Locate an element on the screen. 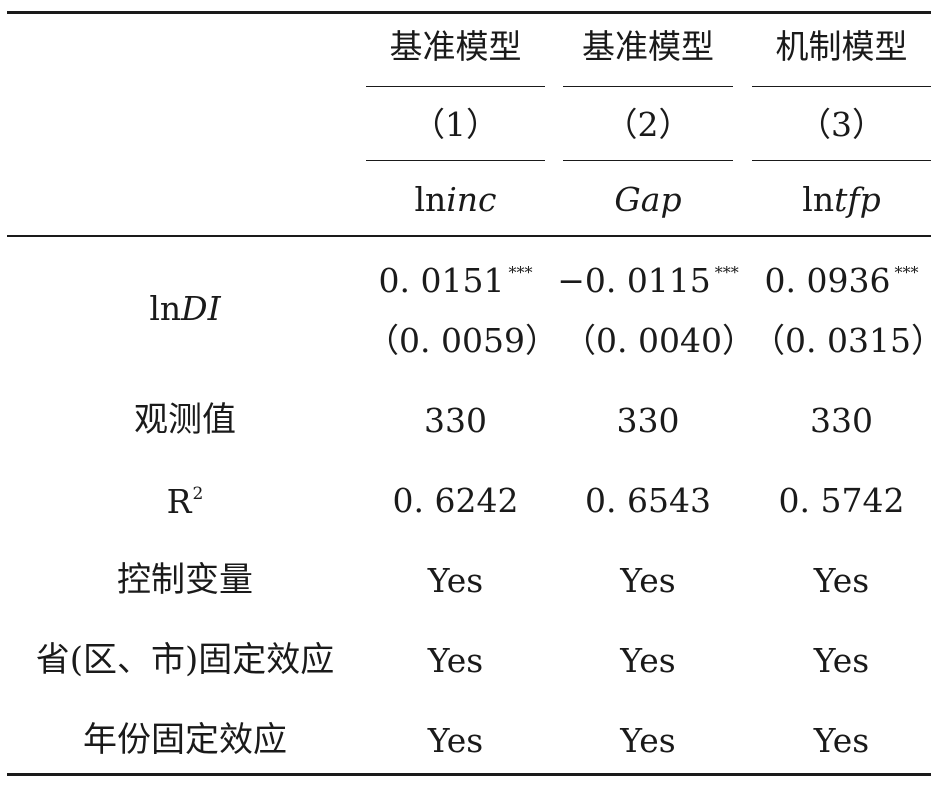 The image size is (939, 787). column-number-3: （3） is located at coordinates (841, 124).